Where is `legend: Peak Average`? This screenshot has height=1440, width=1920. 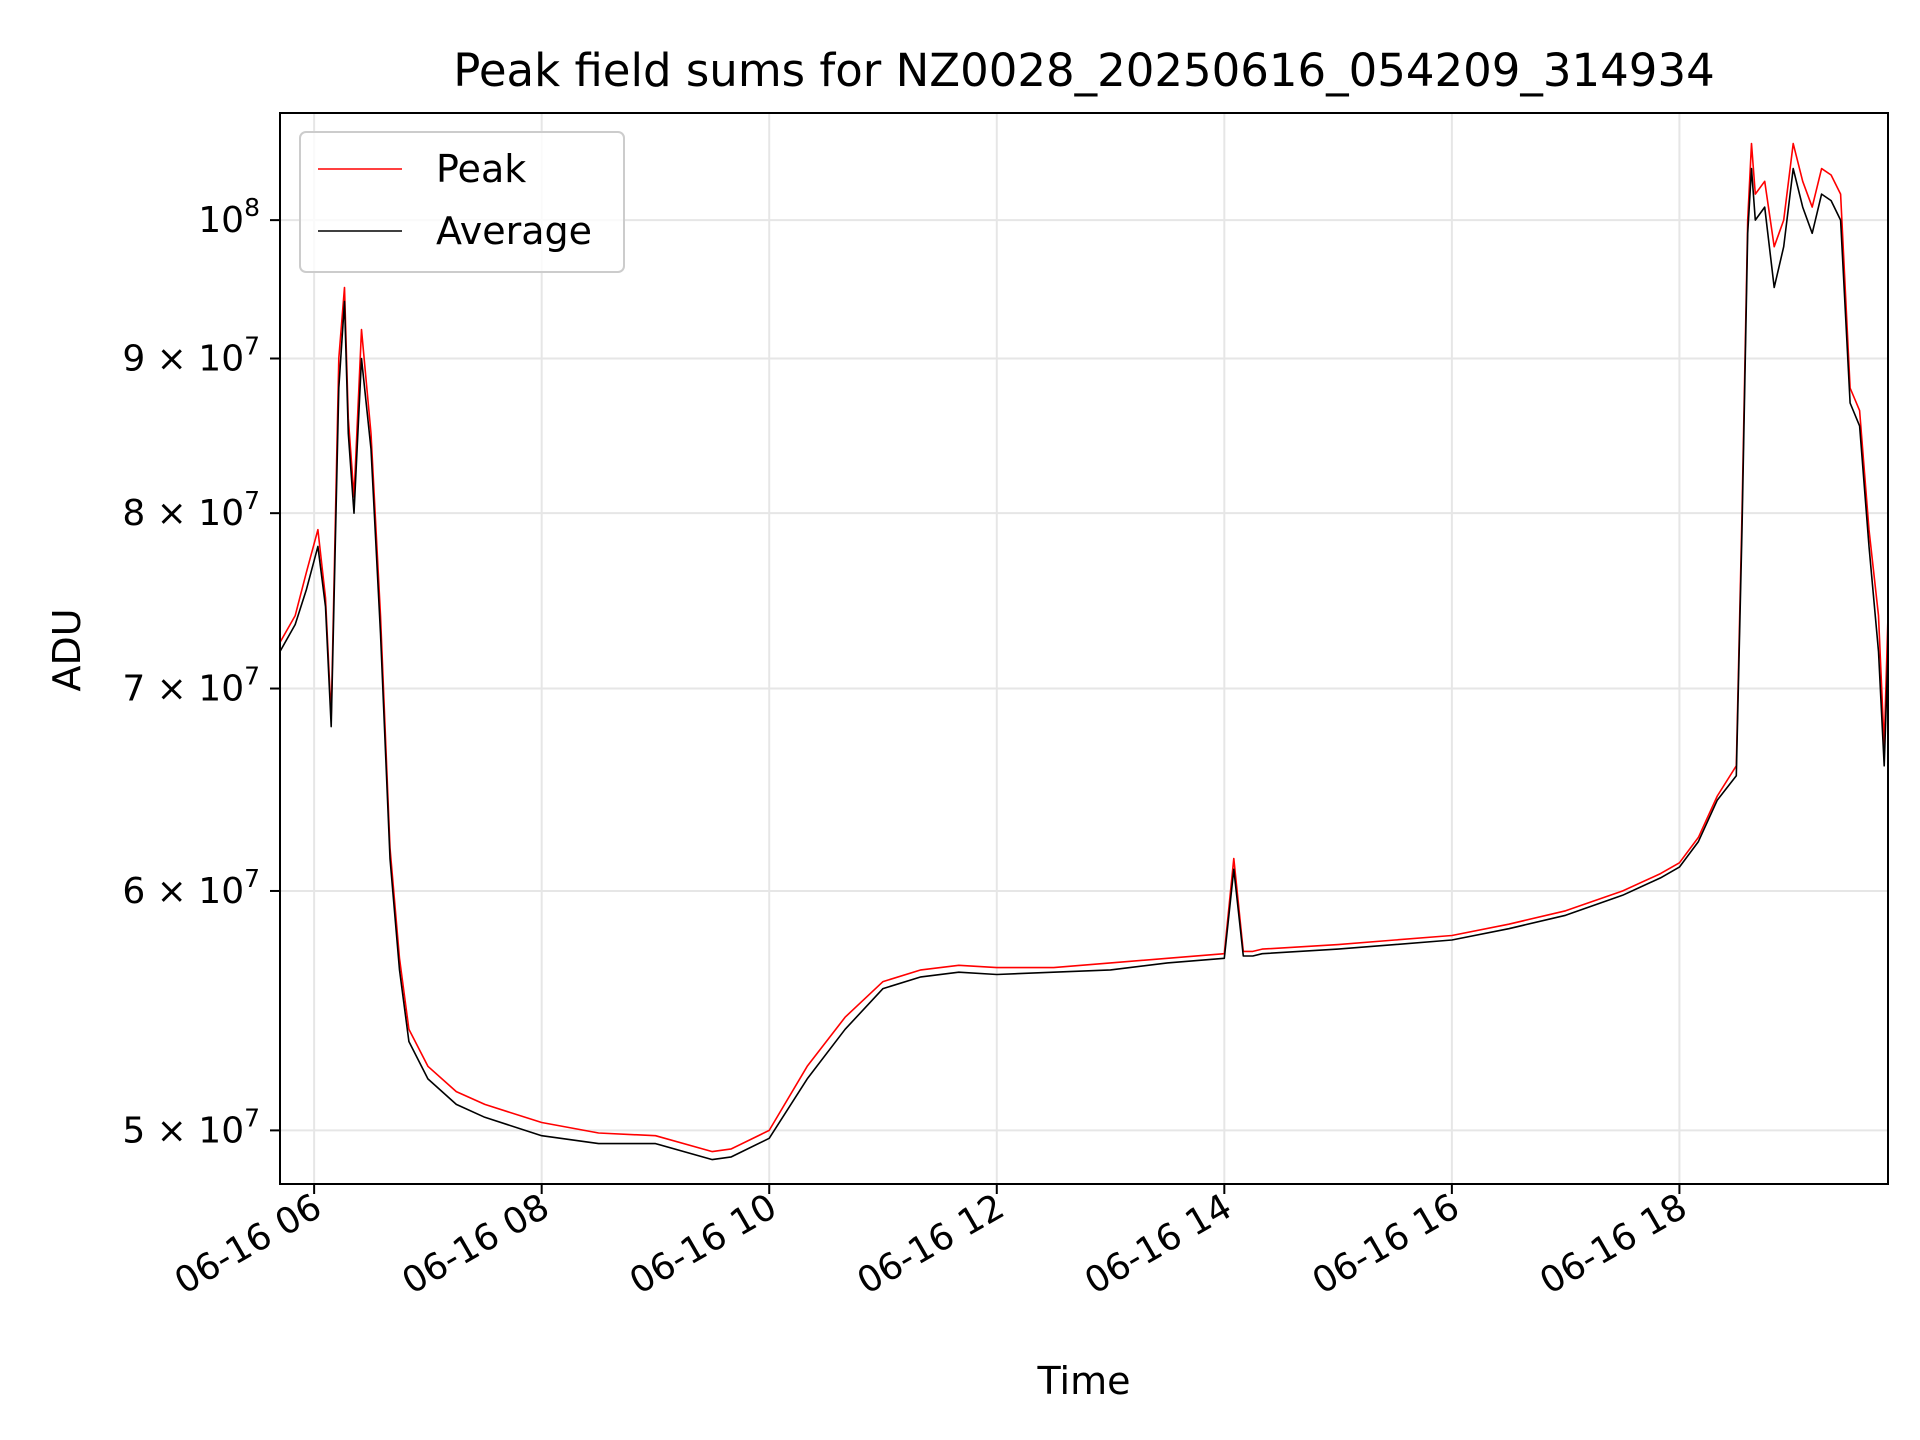
legend: Peak Average is located at coordinates (462, 202).